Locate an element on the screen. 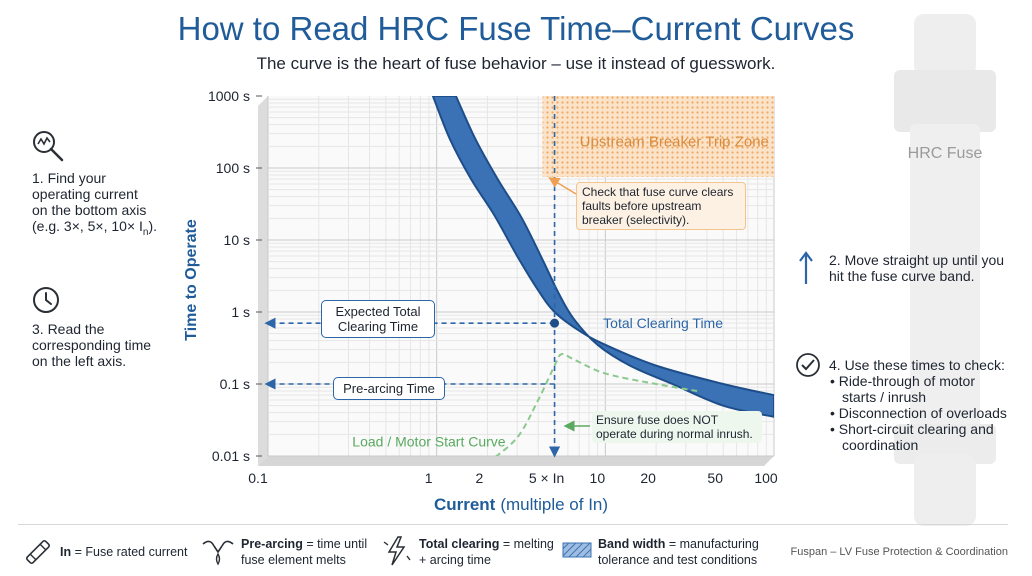 This screenshot has width=1032, height=576. fuse-upper-body is located at coordinates (945, 101).